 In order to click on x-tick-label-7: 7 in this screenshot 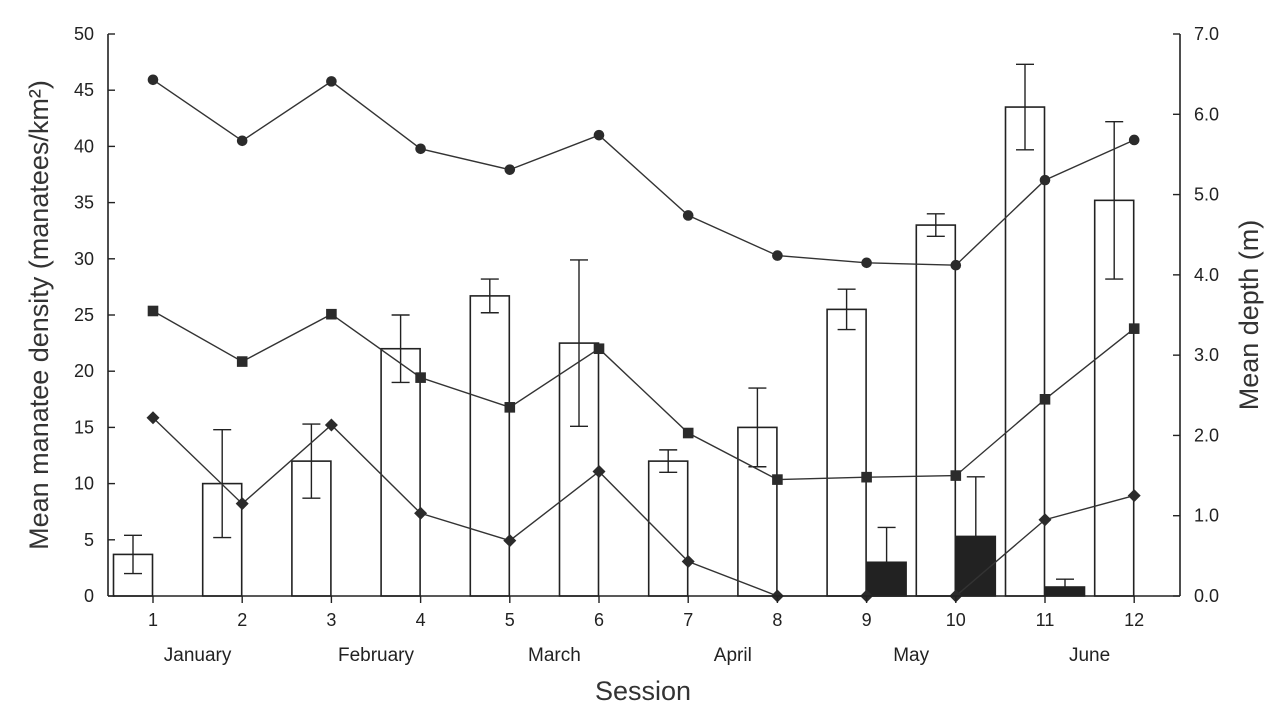, I will do `click(688, 620)`.